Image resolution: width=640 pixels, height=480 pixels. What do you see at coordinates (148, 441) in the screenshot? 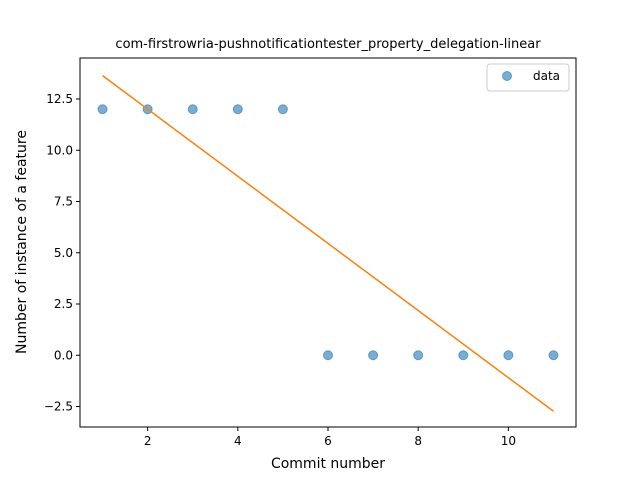
I see `x-tick-label: 2` at bounding box center [148, 441].